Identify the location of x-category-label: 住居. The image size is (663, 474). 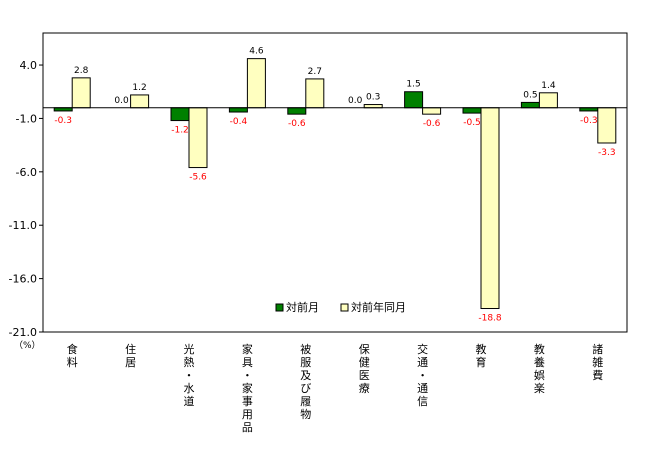
(130, 355).